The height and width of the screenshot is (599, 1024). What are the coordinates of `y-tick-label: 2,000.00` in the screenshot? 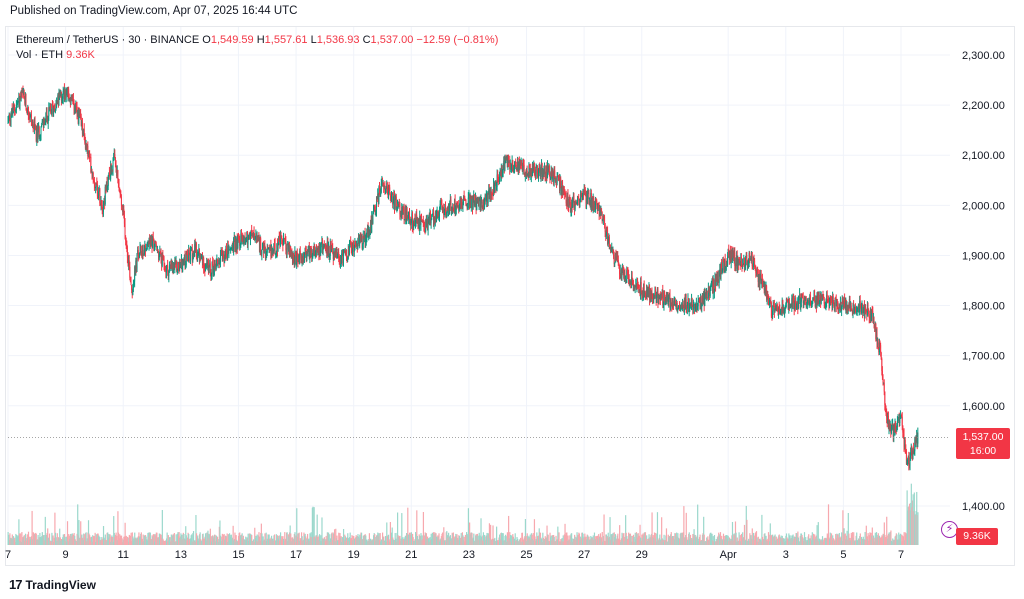 It's located at (983, 206).